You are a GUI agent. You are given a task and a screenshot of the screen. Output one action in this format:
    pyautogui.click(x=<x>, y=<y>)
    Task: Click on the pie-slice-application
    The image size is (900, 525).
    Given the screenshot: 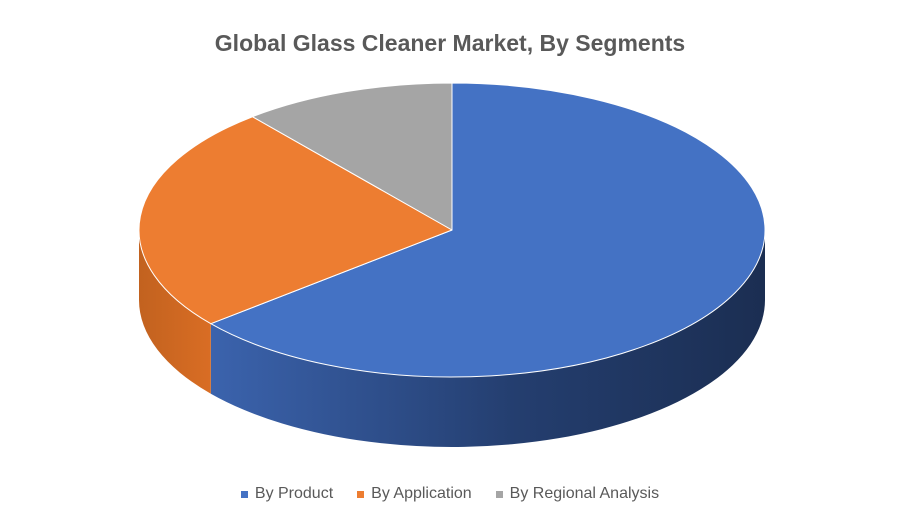 What is the action you would take?
    pyautogui.click(x=295, y=220)
    